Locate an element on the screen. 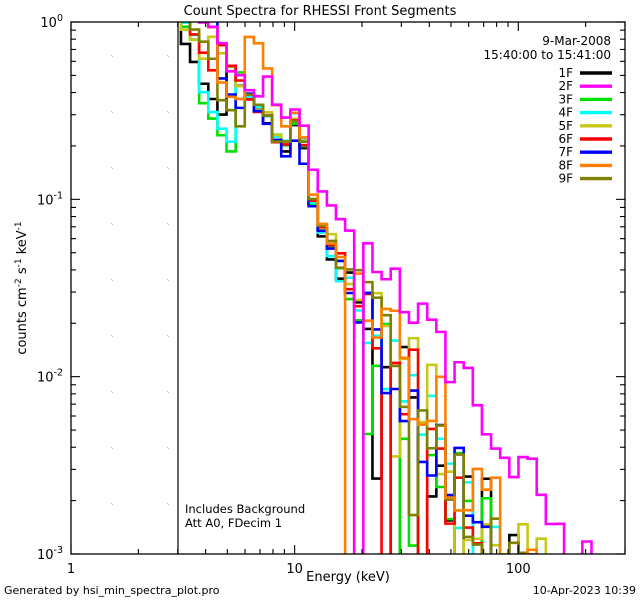 This screenshot has height=600, width=640. legend-label-8f: 8F is located at coordinates (565, 165).